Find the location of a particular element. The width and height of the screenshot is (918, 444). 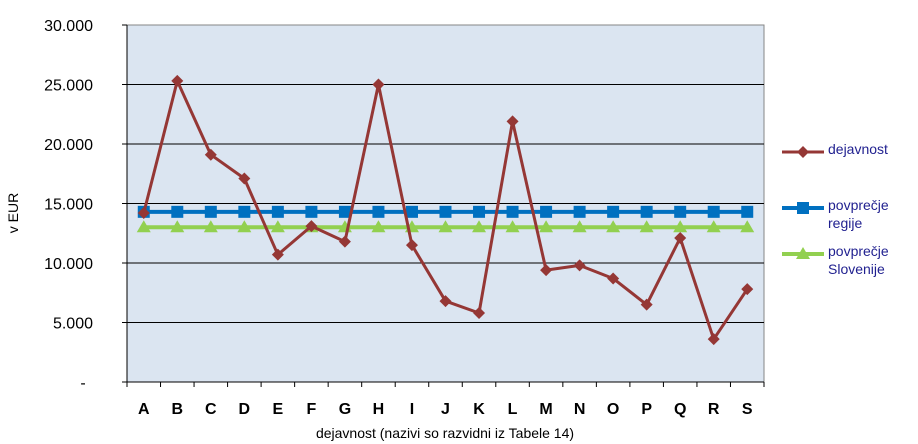

y-tick-label: 30.000 is located at coordinates (68, 26).